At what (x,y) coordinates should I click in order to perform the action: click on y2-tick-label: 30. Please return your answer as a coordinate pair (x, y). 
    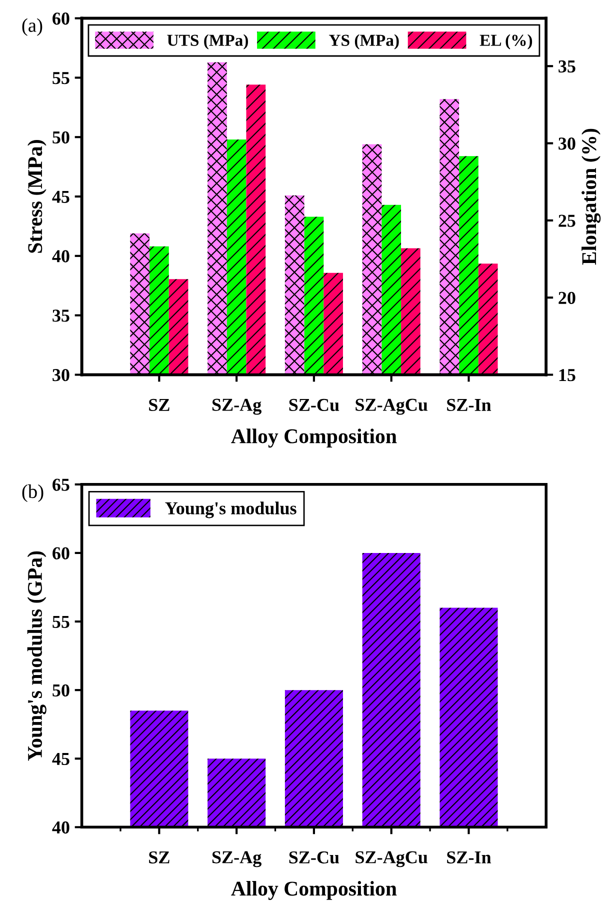
    Looking at the image, I should click on (567, 144).